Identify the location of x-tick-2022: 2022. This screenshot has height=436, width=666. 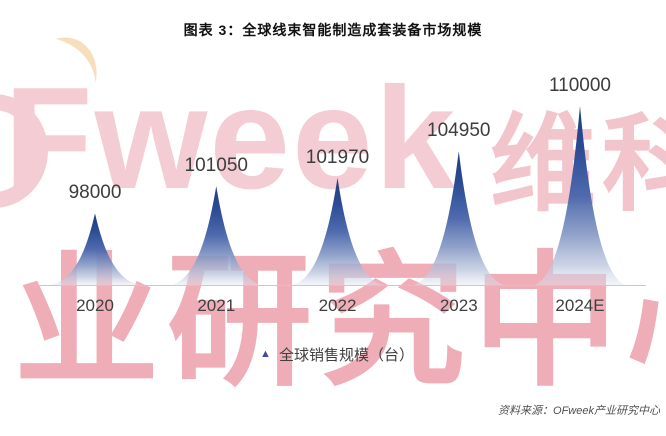
(337, 305).